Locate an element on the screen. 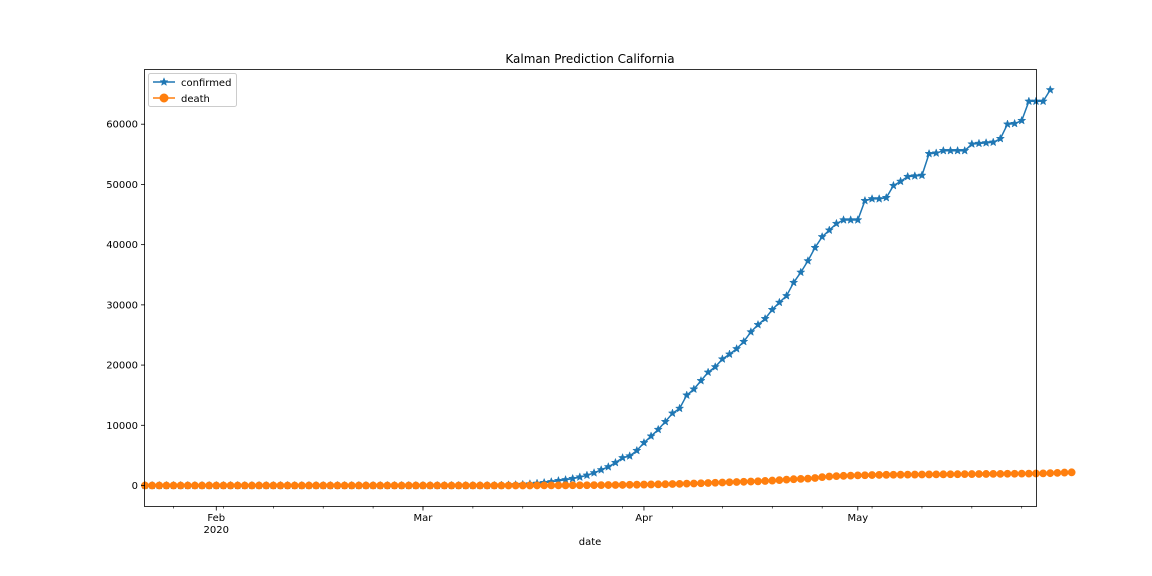 This screenshot has width=1152, height=576. legend: confirmed death is located at coordinates (192, 90).